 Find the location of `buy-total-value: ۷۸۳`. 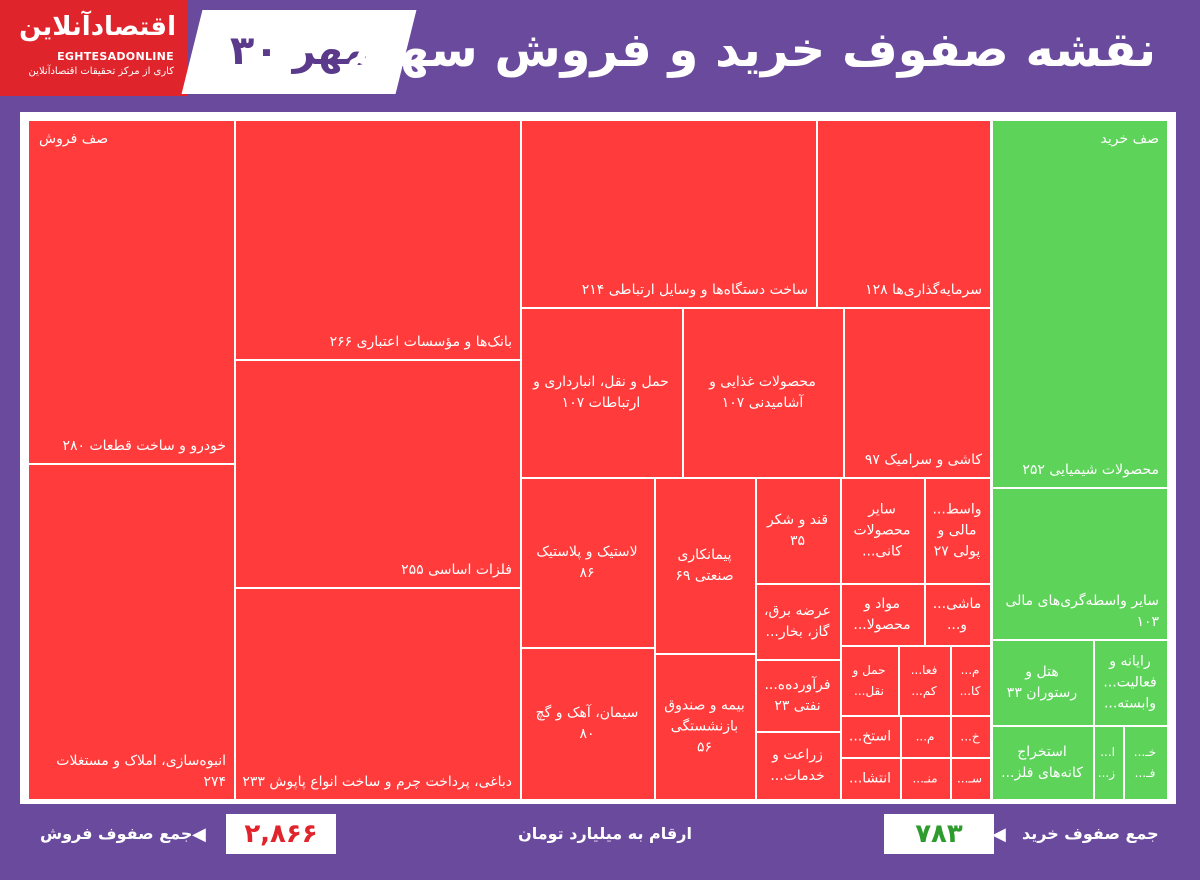

buy-total-value: ۷۸۳ is located at coordinates (939, 834).